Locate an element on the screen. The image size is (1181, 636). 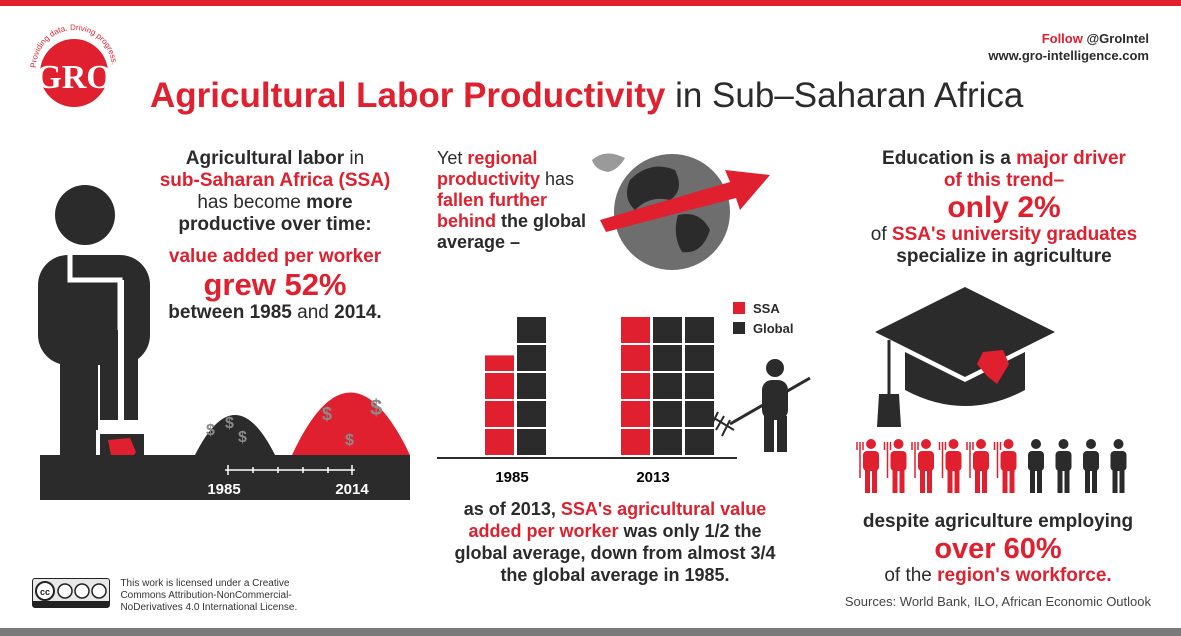
left-line1-rest: in is located at coordinates (354, 158).